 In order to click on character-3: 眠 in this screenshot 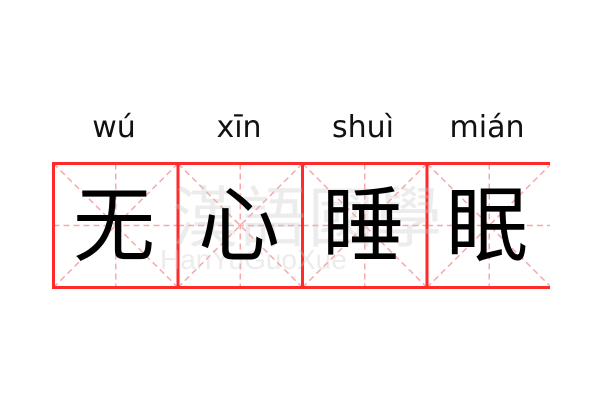, I will do `click(486, 226)`.